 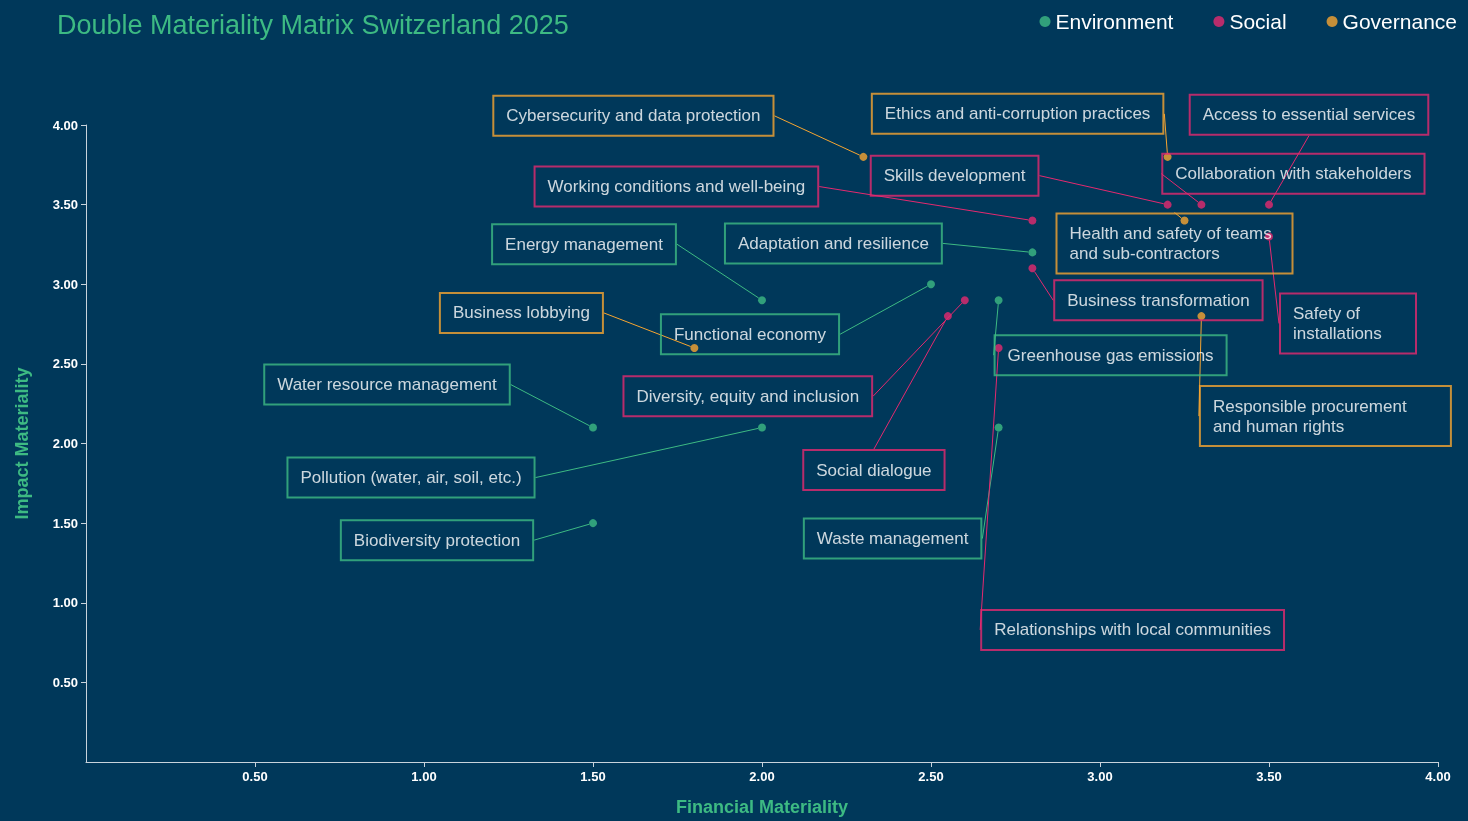 I want to click on y-tick-label: 2.00, so click(x=65, y=443).